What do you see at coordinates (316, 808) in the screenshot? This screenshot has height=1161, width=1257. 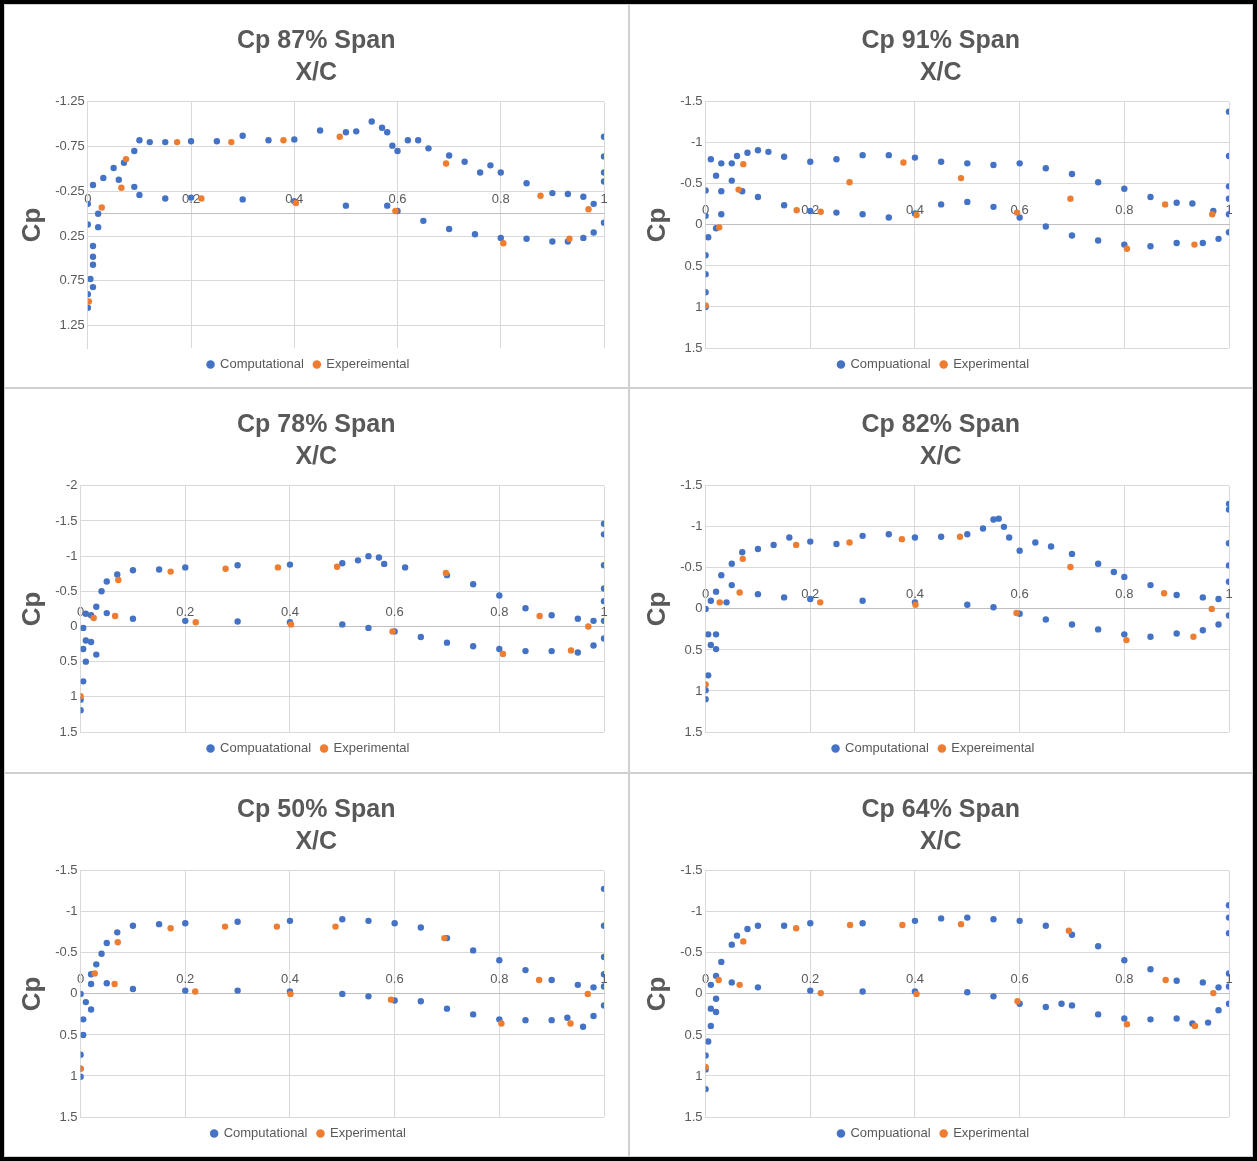 I see `chart-title: Cp 50% Span` at bounding box center [316, 808].